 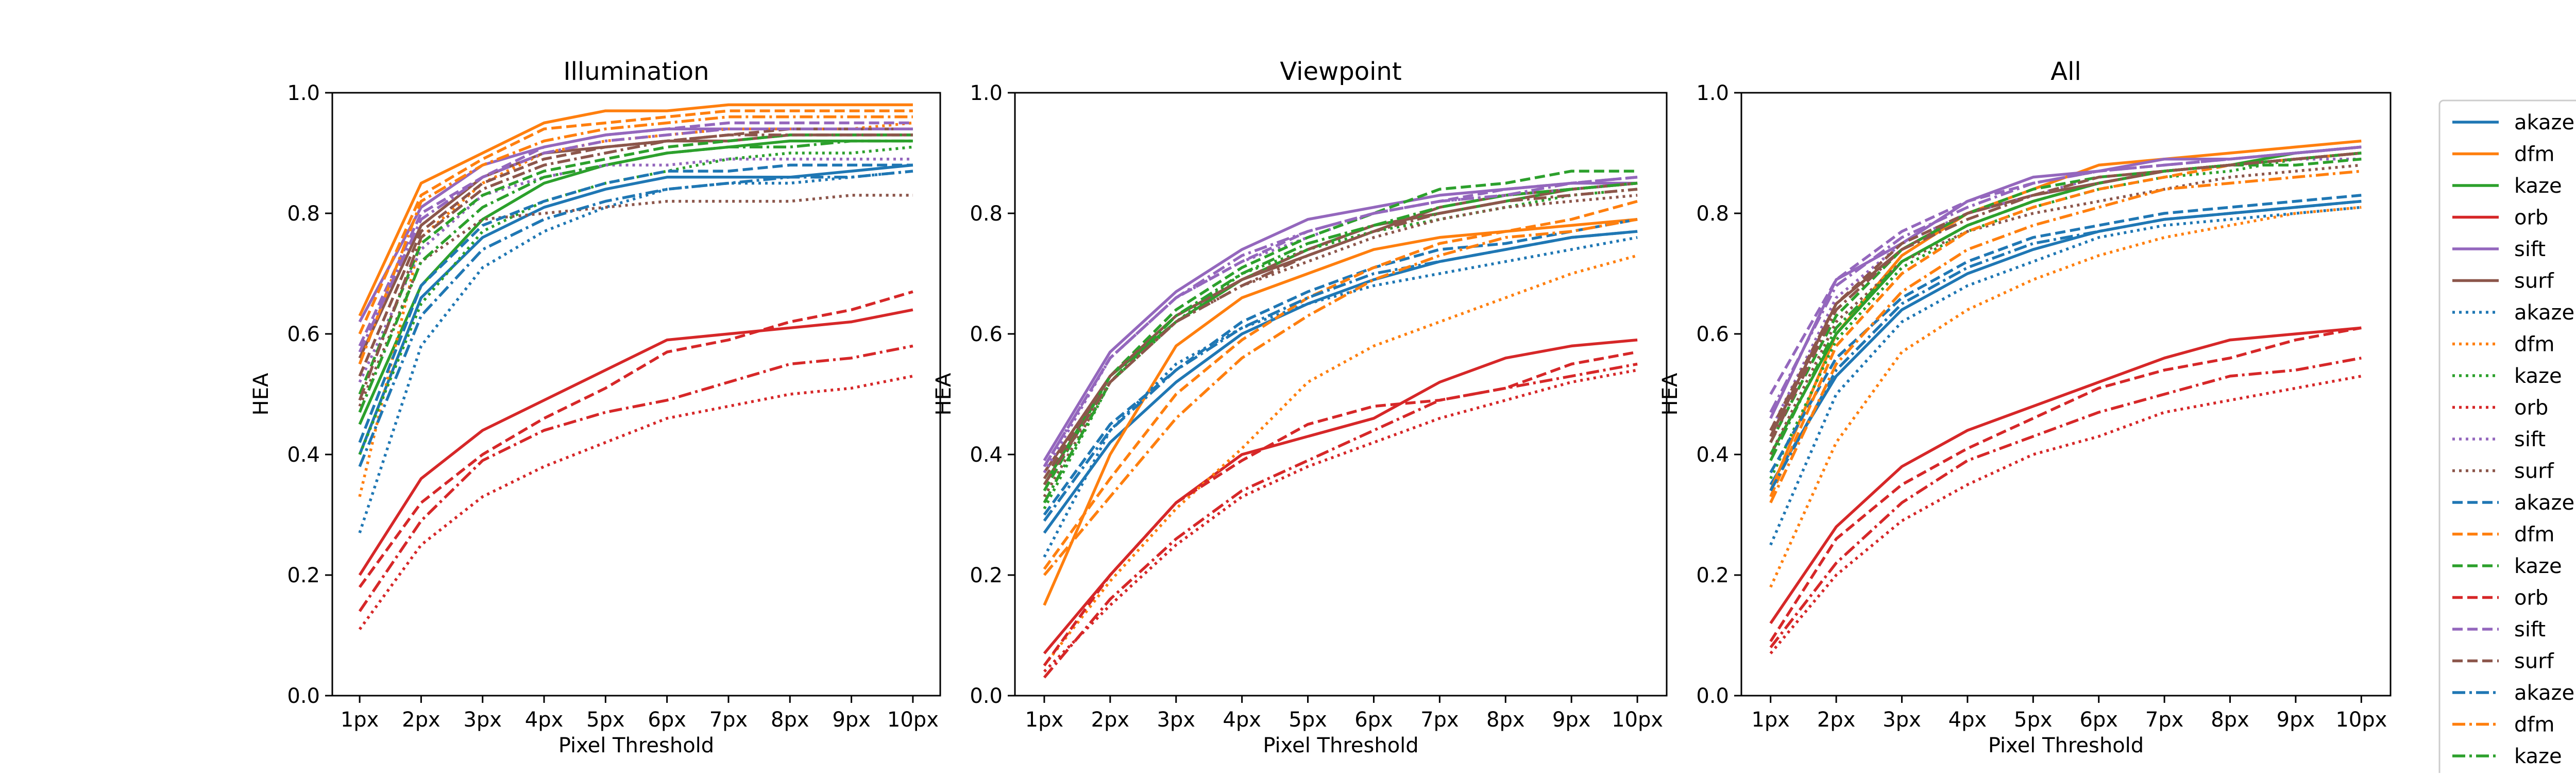 I want to click on x-tick-label: 6px, so click(x=2098, y=720).